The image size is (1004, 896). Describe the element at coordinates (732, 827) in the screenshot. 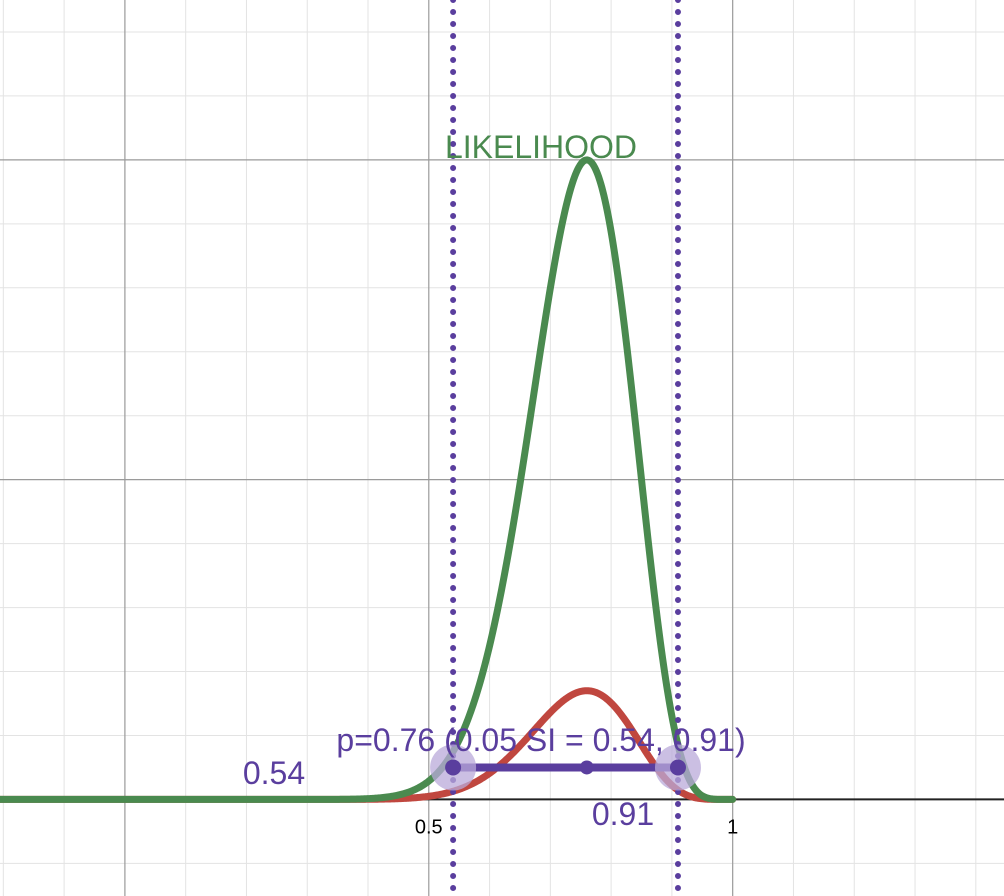

I see `x-tick-label: 1` at that location.